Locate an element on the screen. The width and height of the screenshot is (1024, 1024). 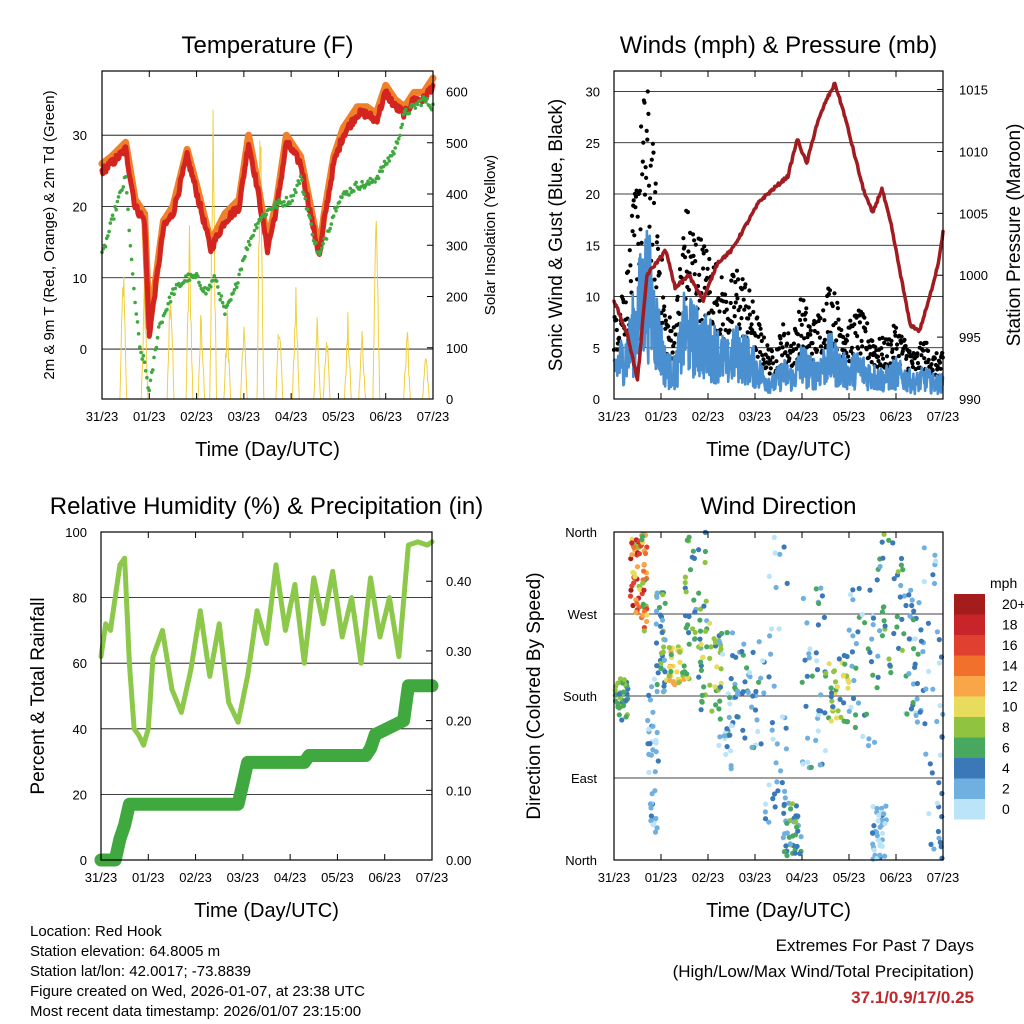
rh-xtick-label: 02/23 is located at coordinates (195, 877).